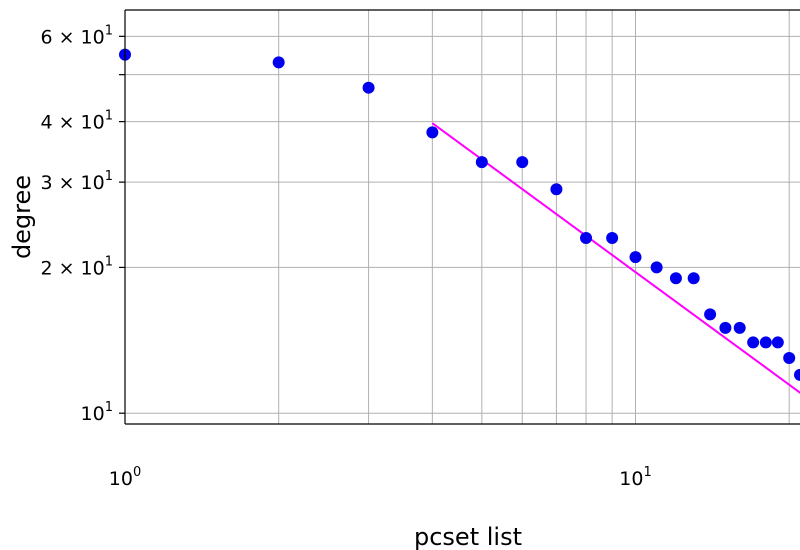 This screenshot has height=550, width=800. I want to click on y-tick-labels: 6 × 101 4 × 101 3 × 101 2 × 101 101, so click(76, 224).